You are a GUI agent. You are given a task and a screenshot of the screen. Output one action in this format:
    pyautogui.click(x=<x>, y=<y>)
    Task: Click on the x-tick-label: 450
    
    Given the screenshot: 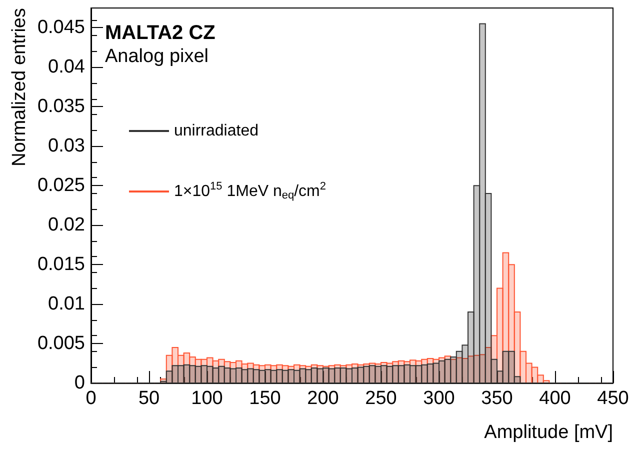 What is the action you would take?
    pyautogui.click(x=613, y=398)
    